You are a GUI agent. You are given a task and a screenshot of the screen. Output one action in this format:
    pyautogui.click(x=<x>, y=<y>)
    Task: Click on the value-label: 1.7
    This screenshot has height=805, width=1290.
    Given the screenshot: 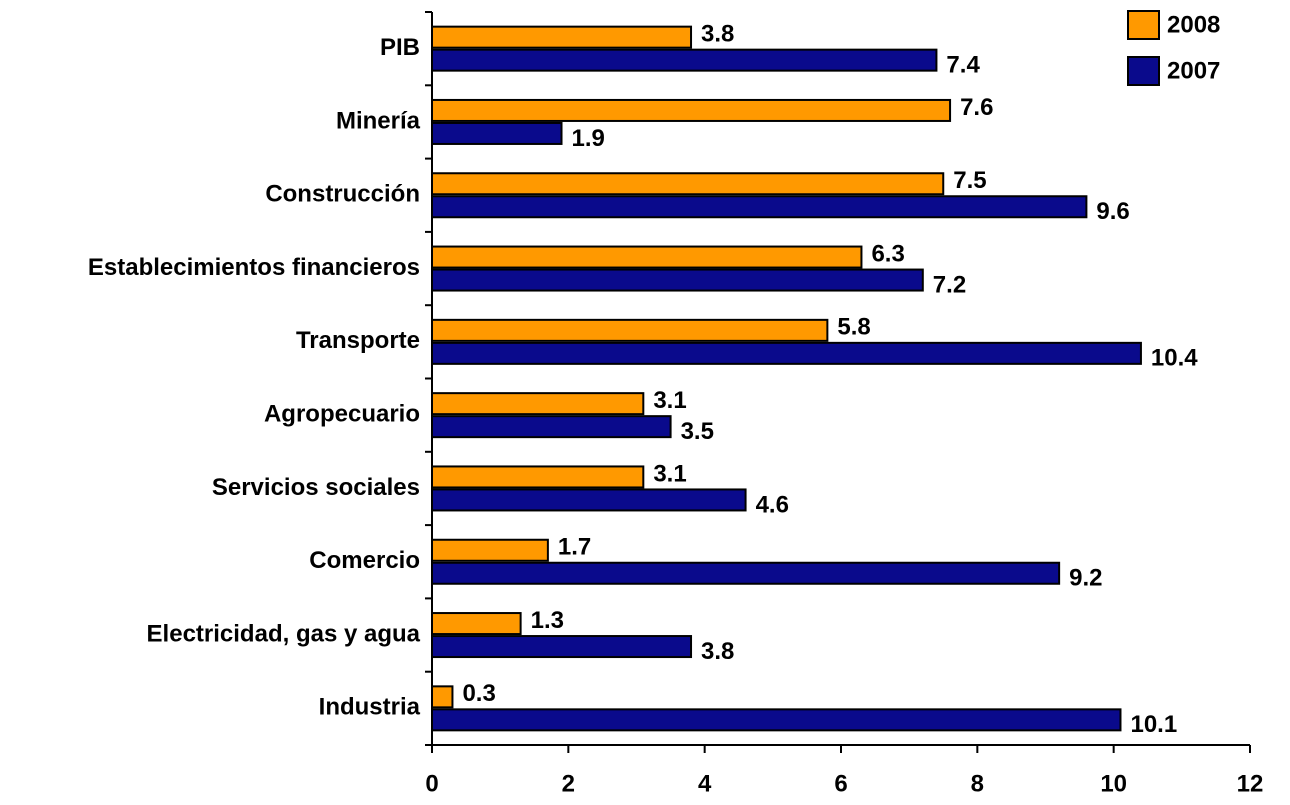 What is the action you would take?
    pyautogui.click(x=574, y=547)
    